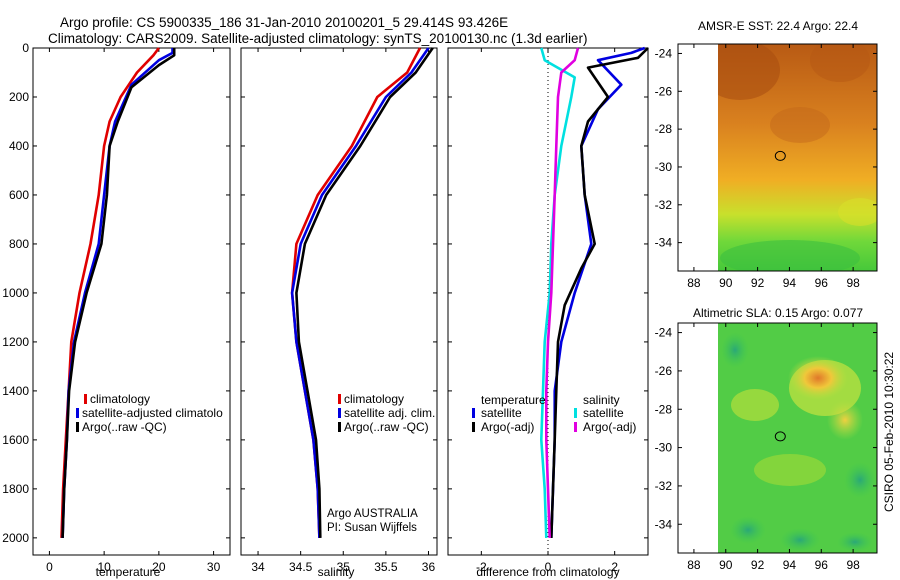  I want to click on legend-label-sal-satellite: satellite, so click(603, 413).